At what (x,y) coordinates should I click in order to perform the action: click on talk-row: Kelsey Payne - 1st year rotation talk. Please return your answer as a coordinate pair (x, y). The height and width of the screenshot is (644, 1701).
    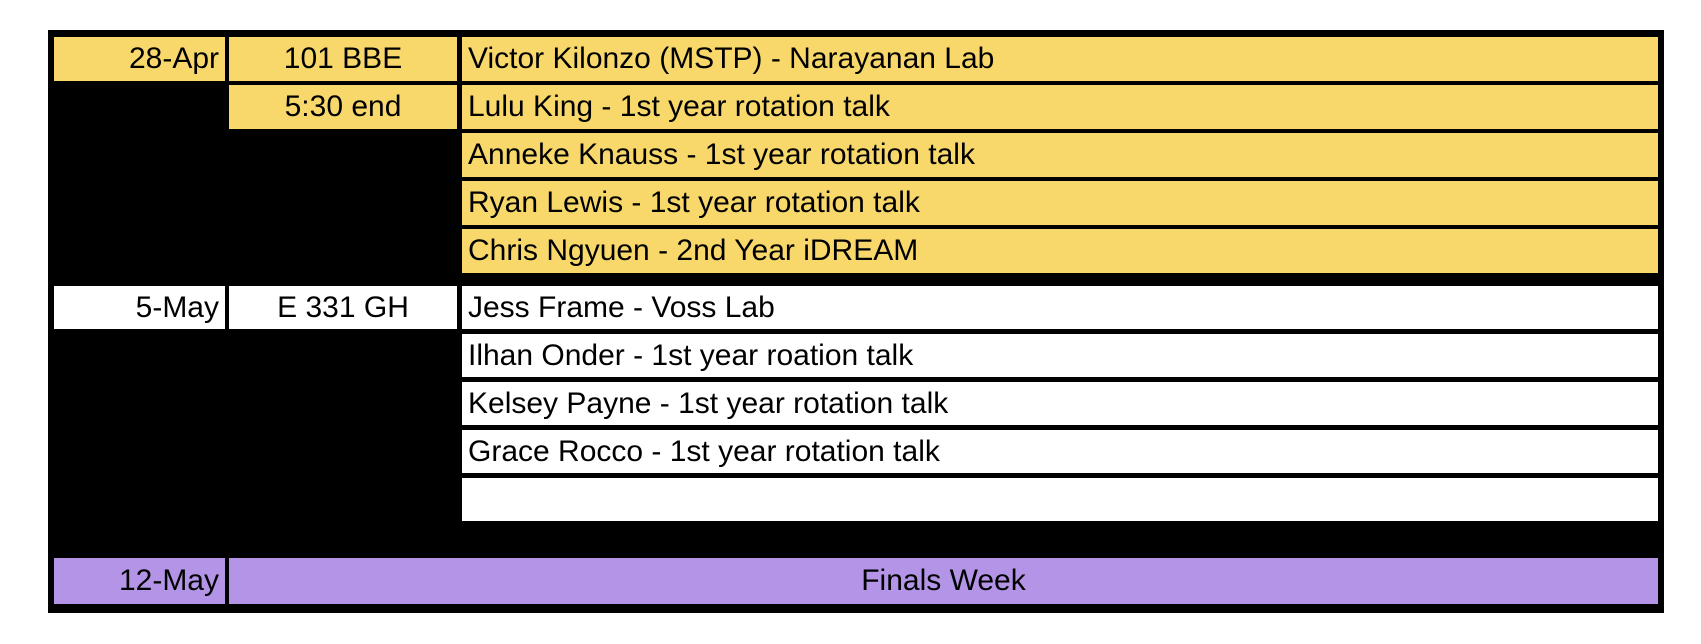
    Looking at the image, I should click on (1060, 403).